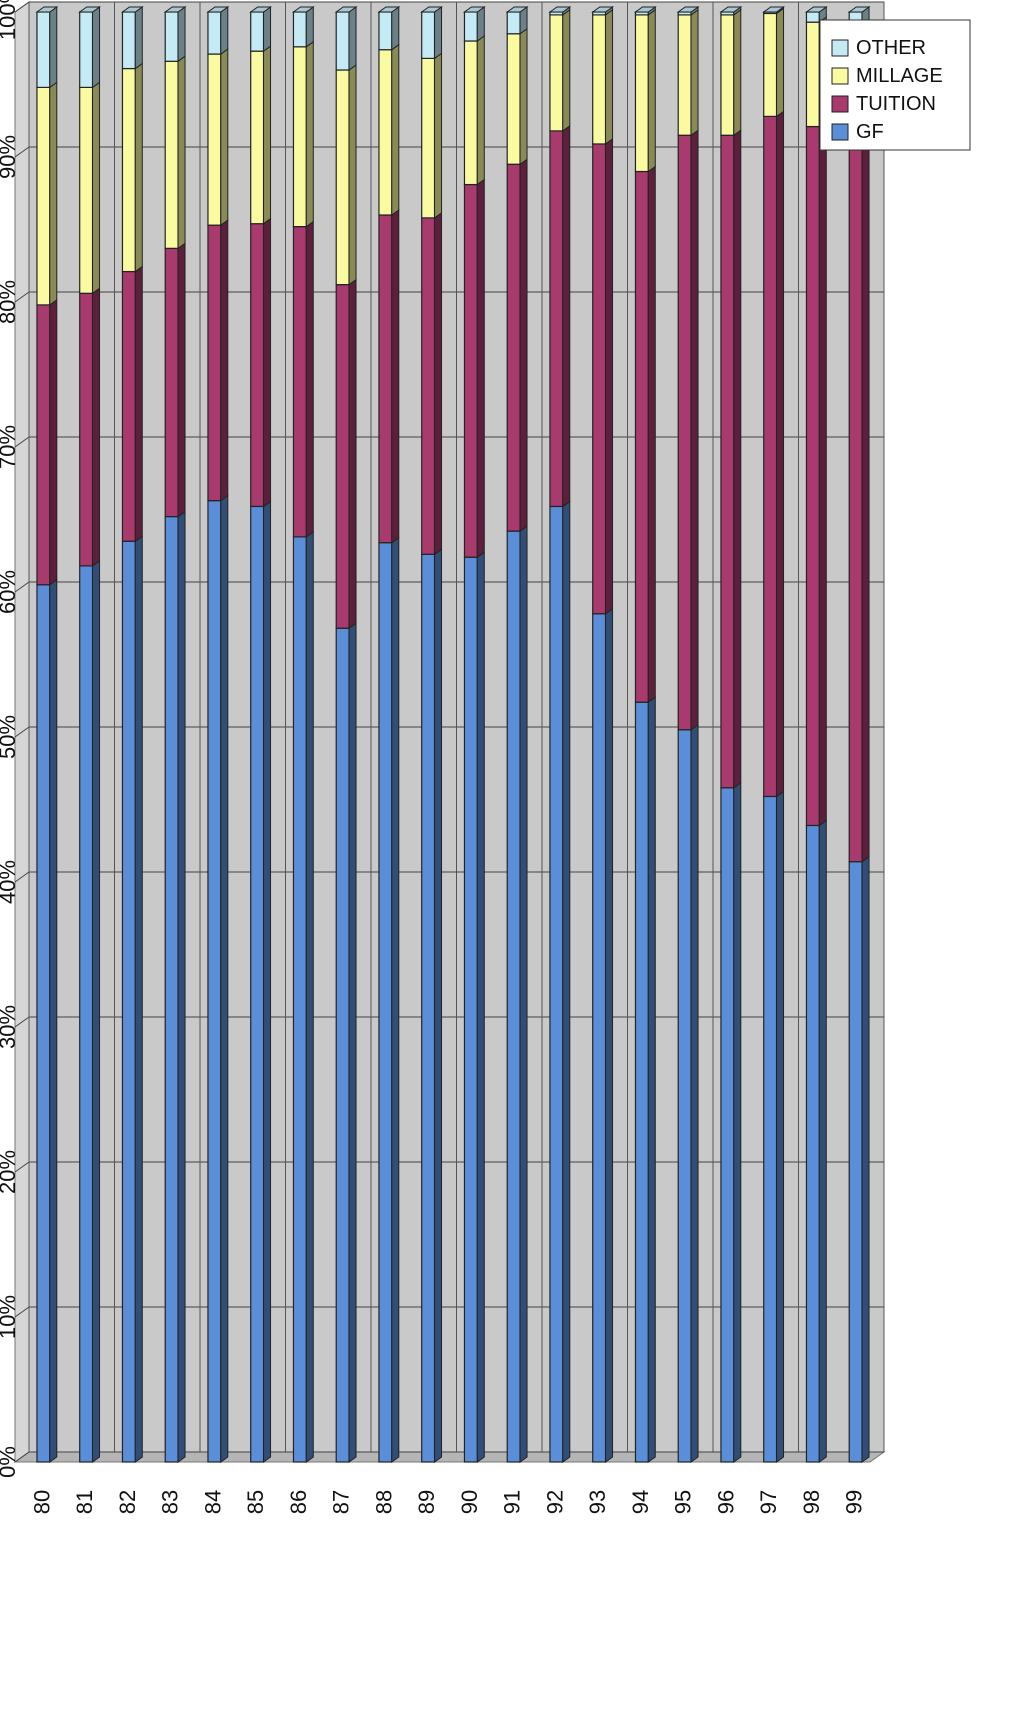 The width and height of the screenshot is (1020, 1712). Describe the element at coordinates (10, 302) in the screenshot. I see `value-tick-label: 80%` at that location.